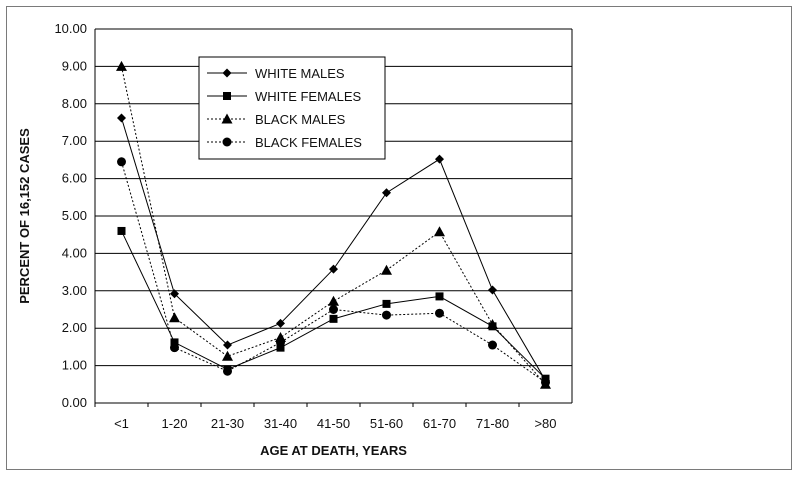 This screenshot has width=800, height=478. What do you see at coordinates (74, 103) in the screenshot?
I see `y-tick-label: 8.00` at bounding box center [74, 103].